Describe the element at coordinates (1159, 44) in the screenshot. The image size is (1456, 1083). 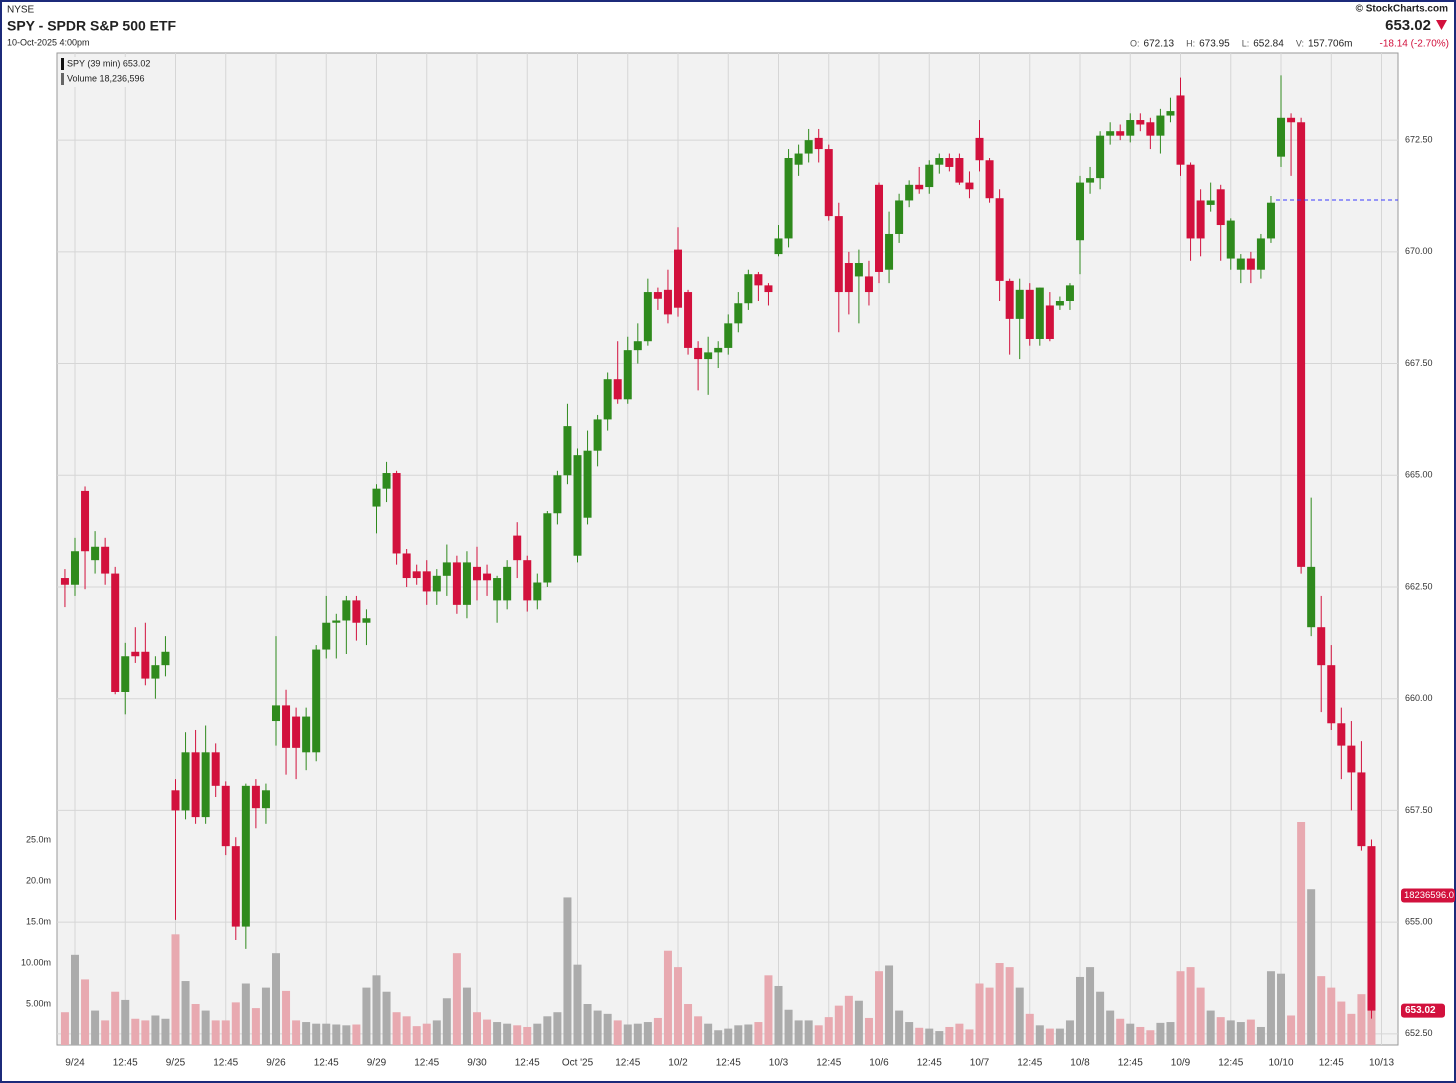
I see `stat-value: 672.13` at that location.